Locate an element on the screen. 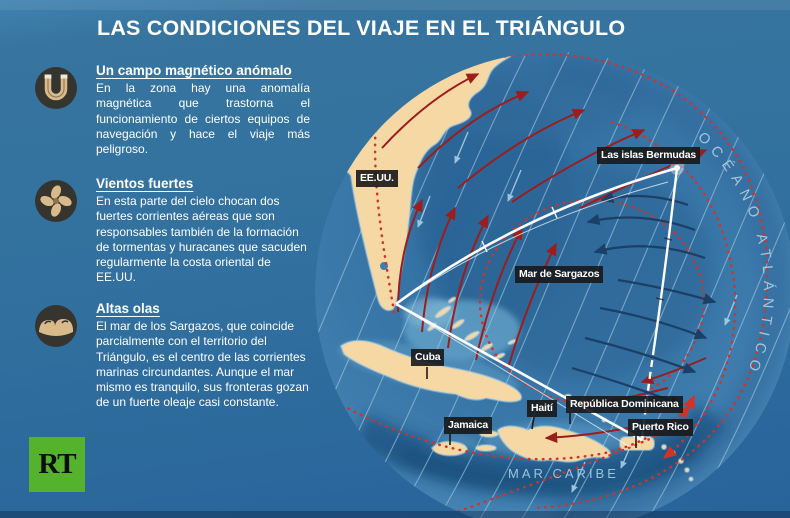  map-label-haiti: Haití is located at coordinates (542, 408).